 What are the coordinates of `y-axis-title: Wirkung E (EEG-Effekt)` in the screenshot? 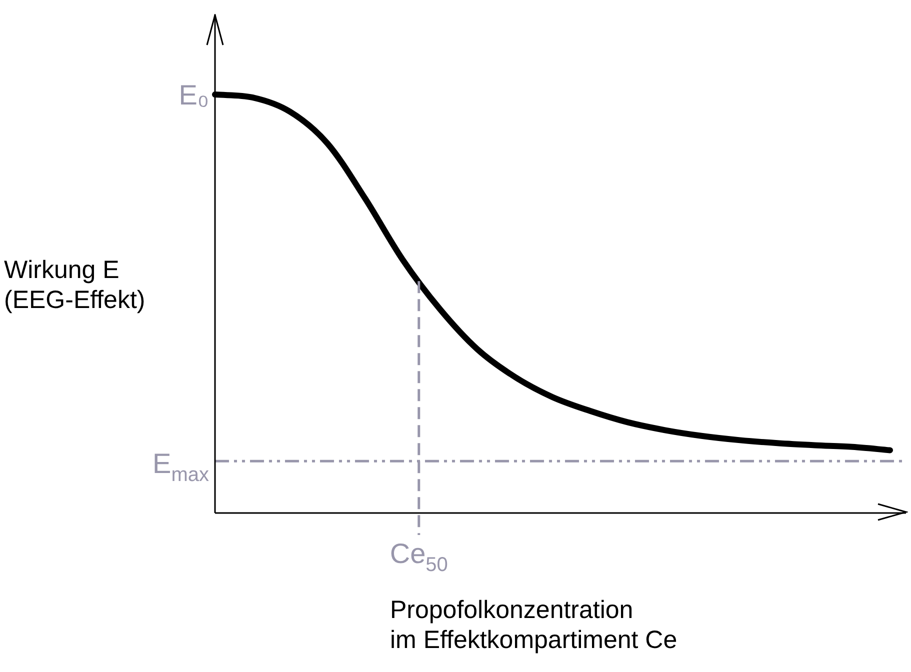 It's located at (75, 285).